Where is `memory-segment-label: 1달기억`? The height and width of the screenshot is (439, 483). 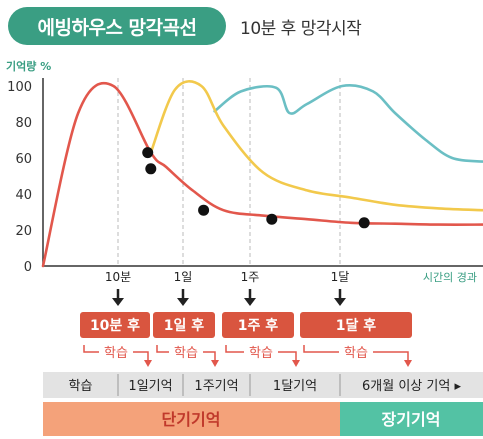 memory-segment-label: 1달기억 is located at coordinates (295, 386).